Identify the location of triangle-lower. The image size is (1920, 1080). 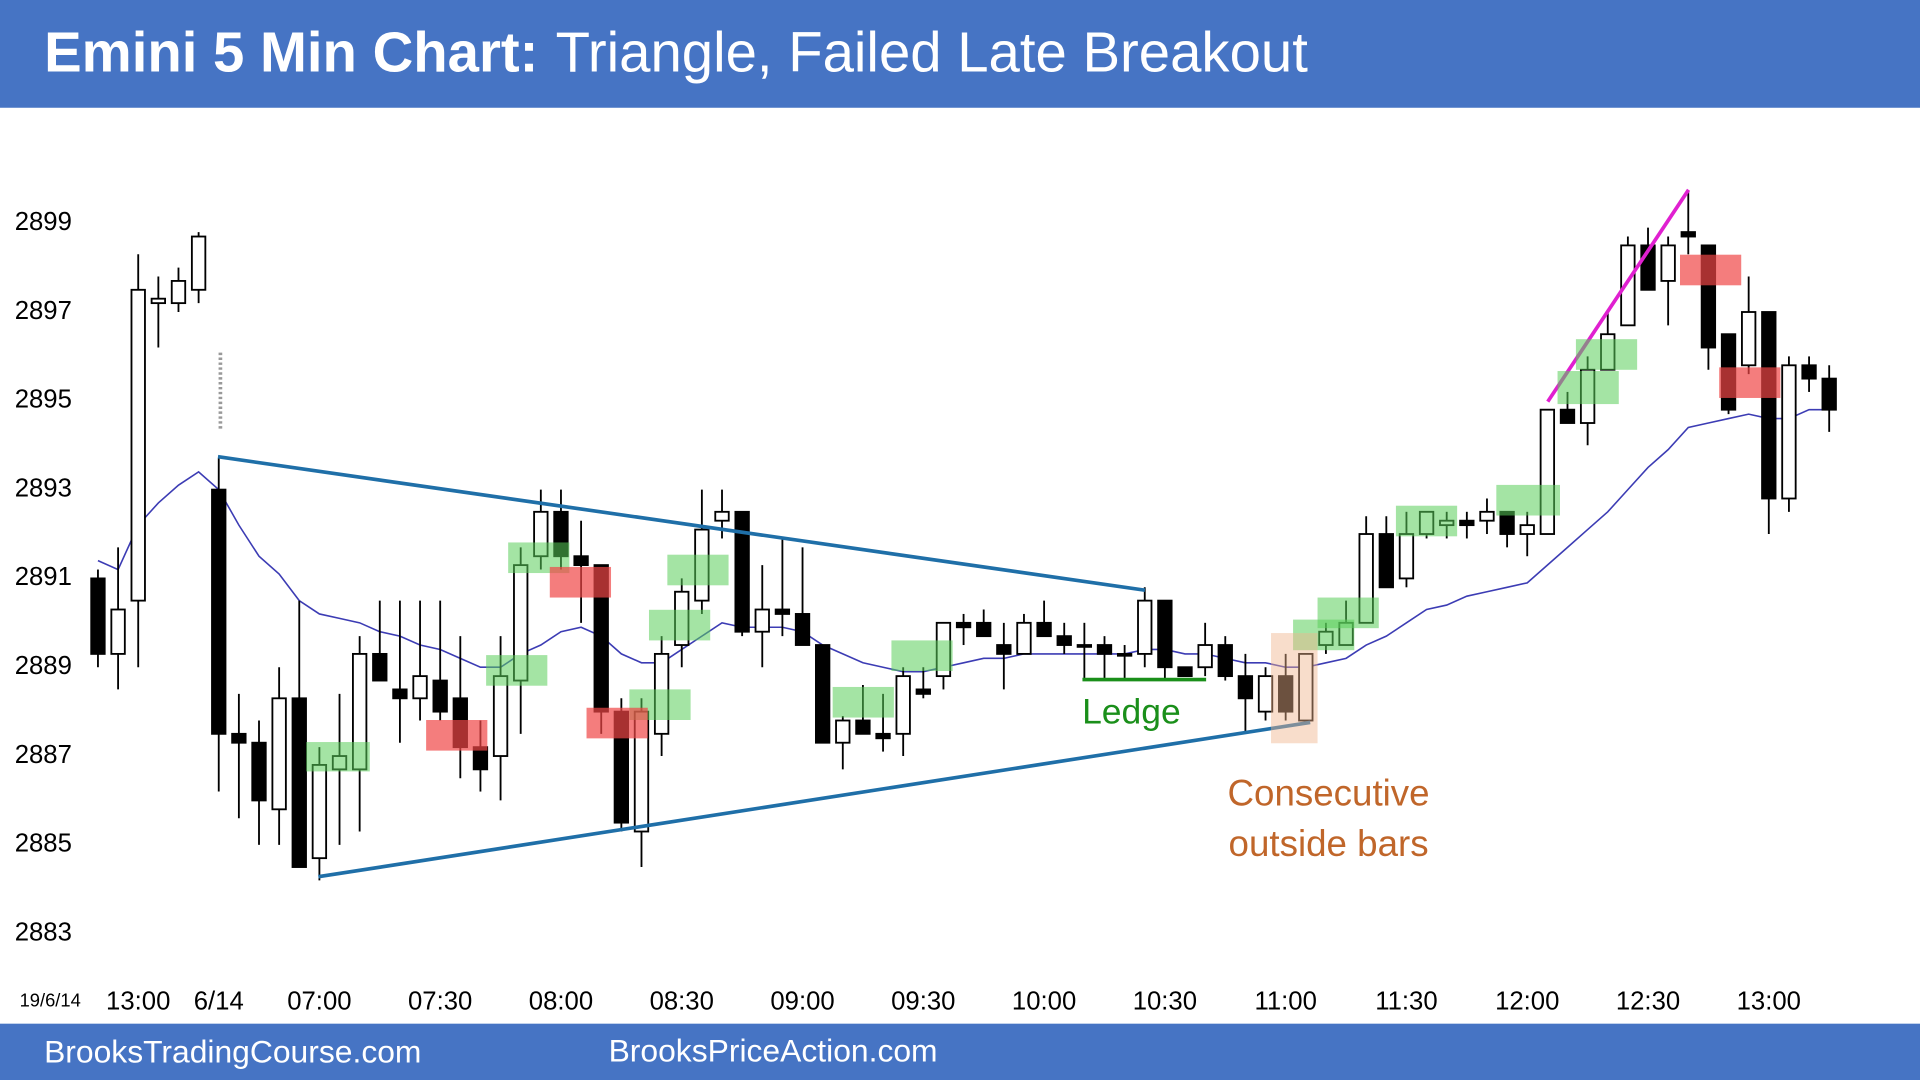
(814, 799).